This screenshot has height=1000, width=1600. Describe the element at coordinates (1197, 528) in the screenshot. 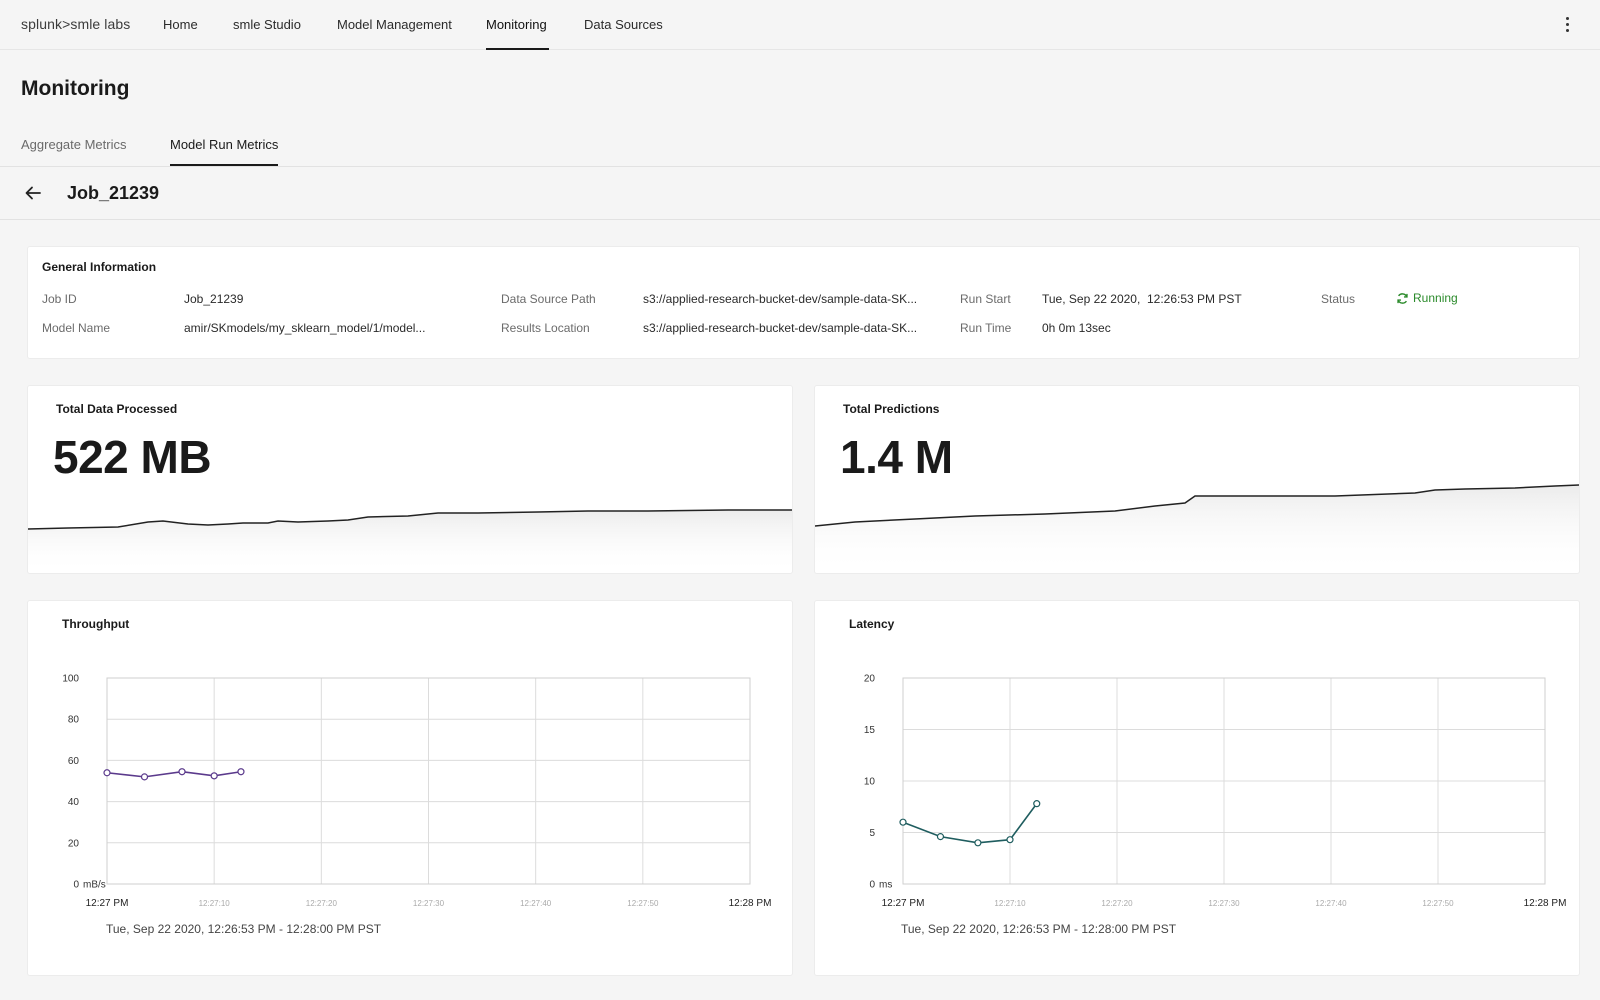

I see `predictions-sparkline` at that location.